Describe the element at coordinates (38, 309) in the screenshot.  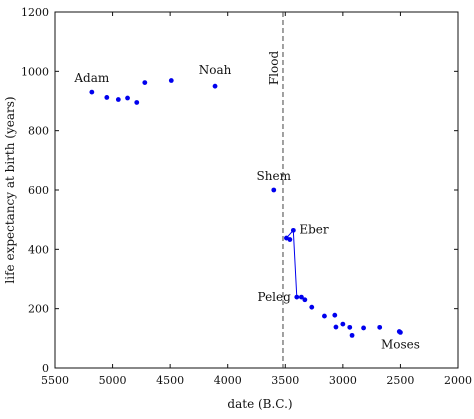
I see `y-tick-label: 200` at that location.